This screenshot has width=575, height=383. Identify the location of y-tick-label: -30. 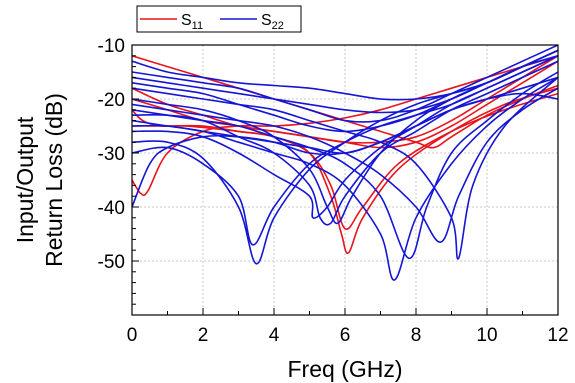
(111, 154).